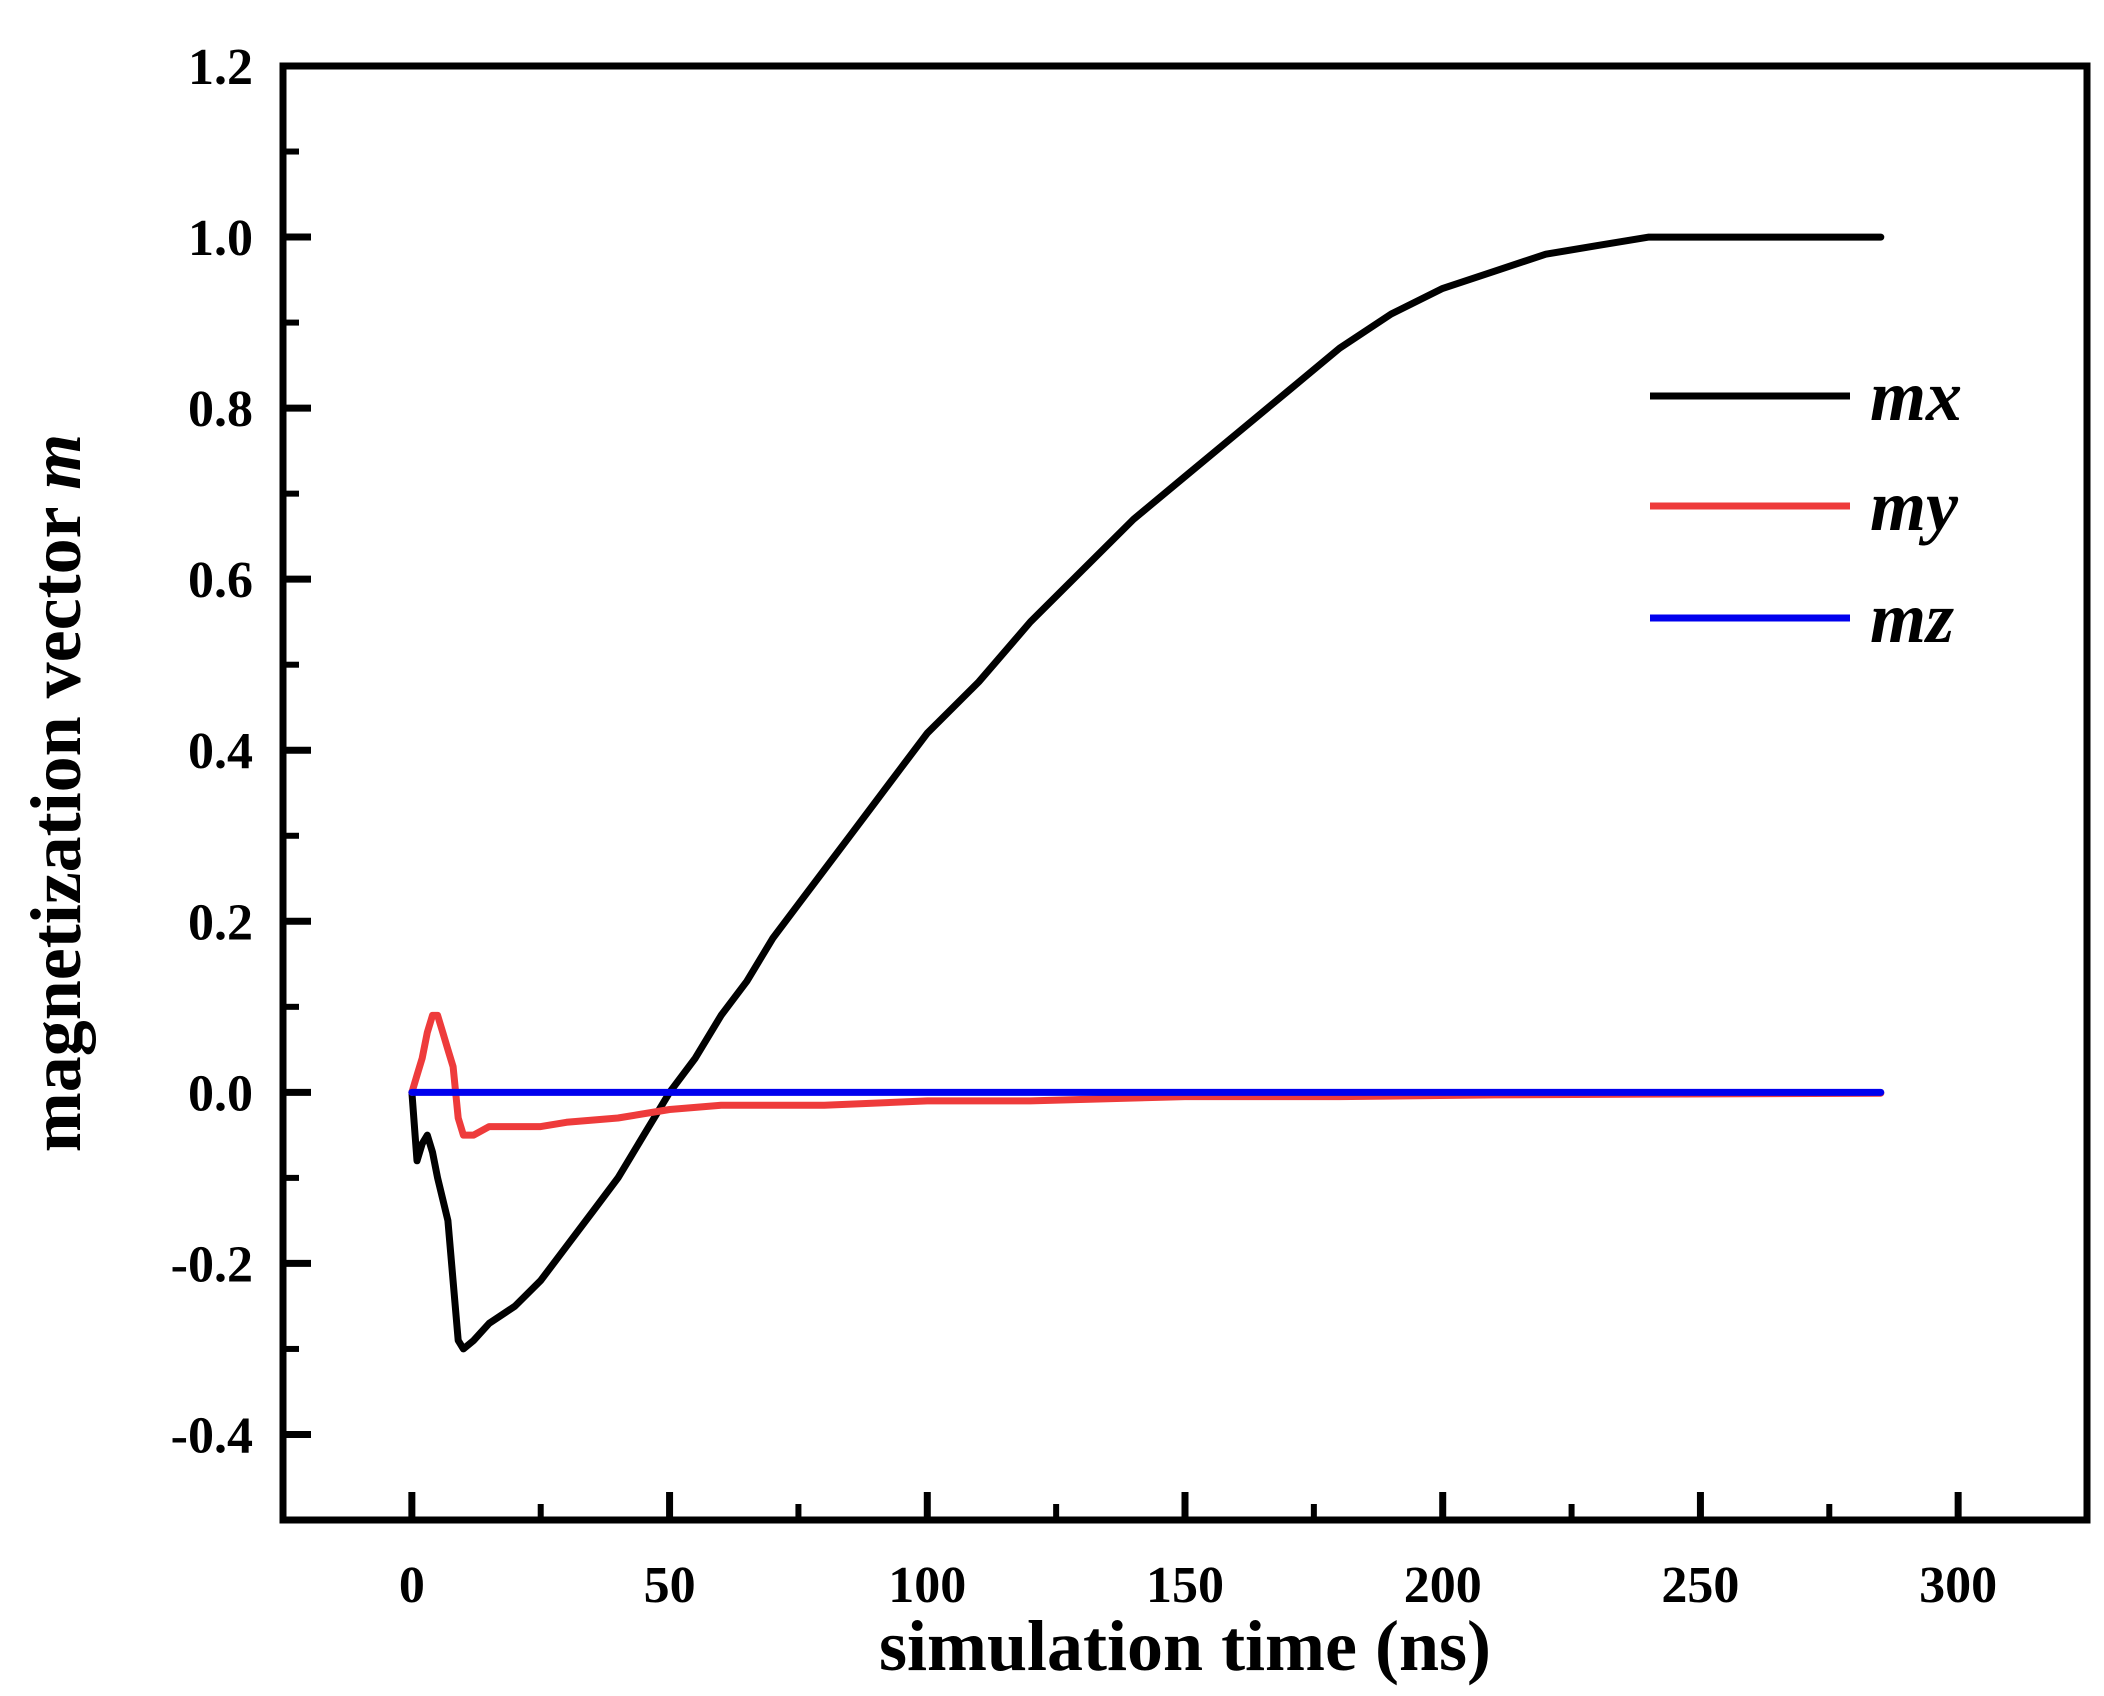 The height and width of the screenshot is (1696, 2104). What do you see at coordinates (220, 238) in the screenshot?
I see `y-tick-label: 1.0` at bounding box center [220, 238].